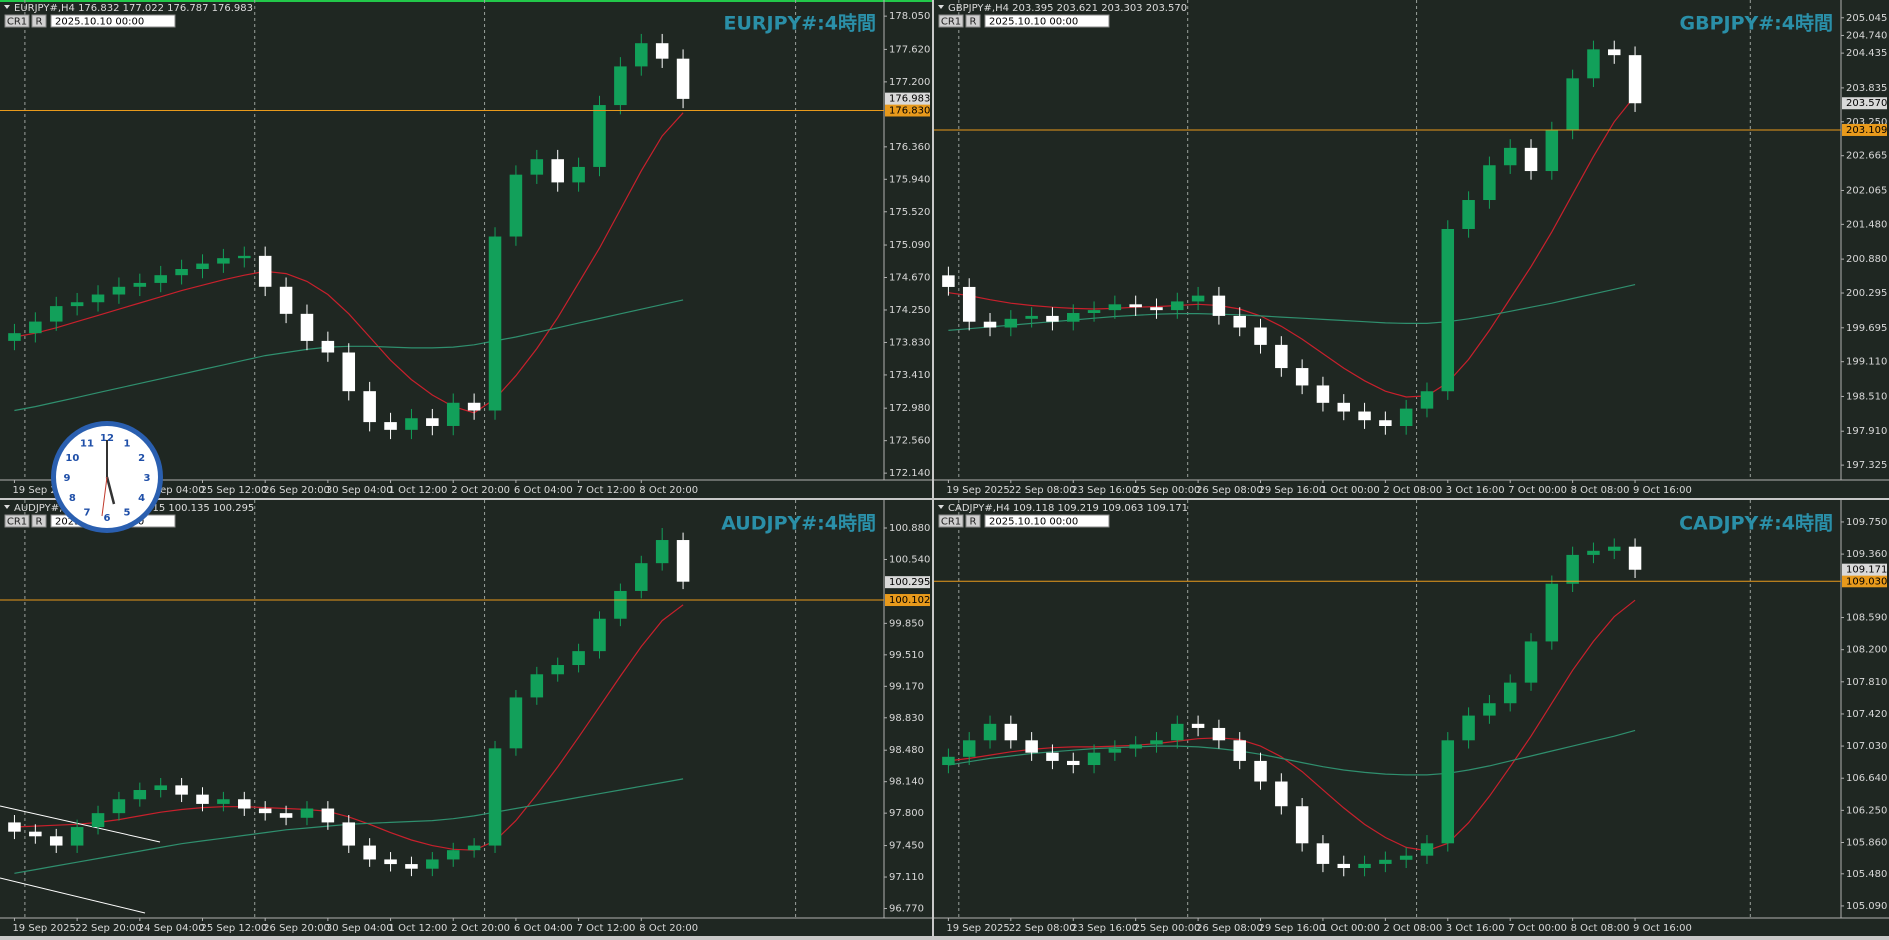 The image size is (1889, 940). I want to click on price-level-label: 203.109, so click(1866, 130).